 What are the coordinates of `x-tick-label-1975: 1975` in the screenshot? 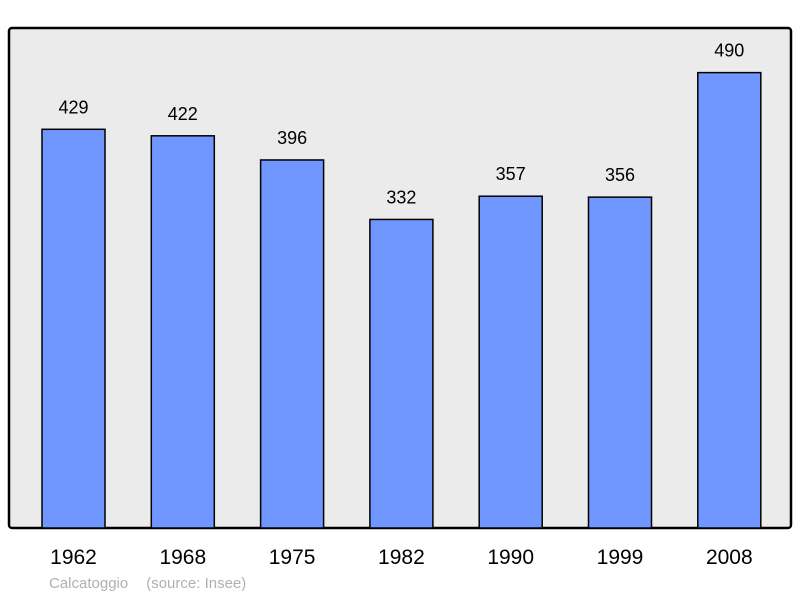 It's located at (292, 557).